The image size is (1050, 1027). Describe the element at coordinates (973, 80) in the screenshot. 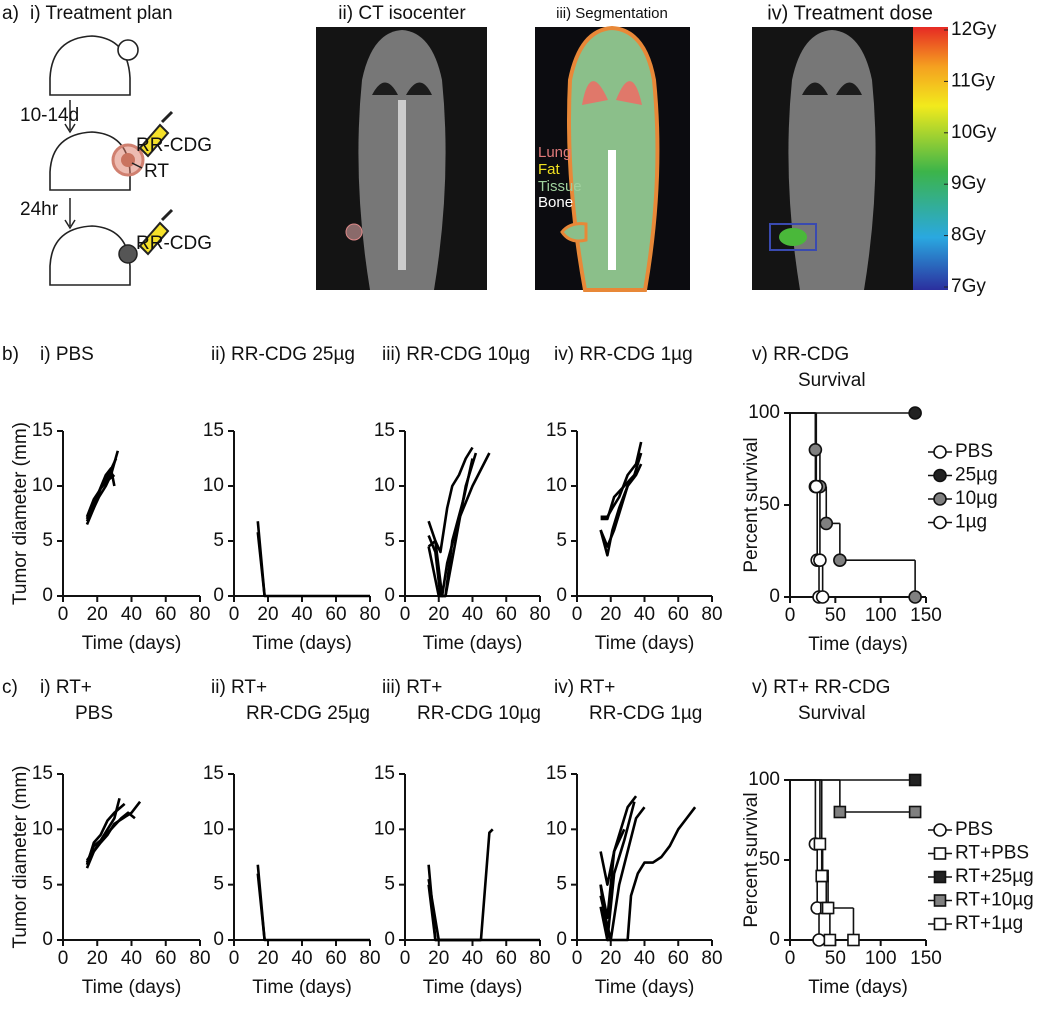

I see `colorbar-label: 11Gy` at that location.